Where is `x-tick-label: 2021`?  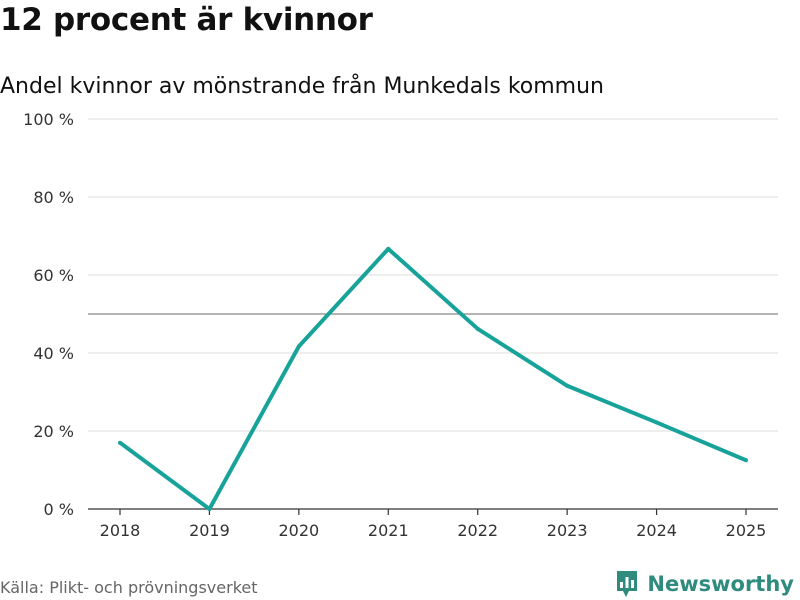
x-tick-label: 2021 is located at coordinates (388, 530).